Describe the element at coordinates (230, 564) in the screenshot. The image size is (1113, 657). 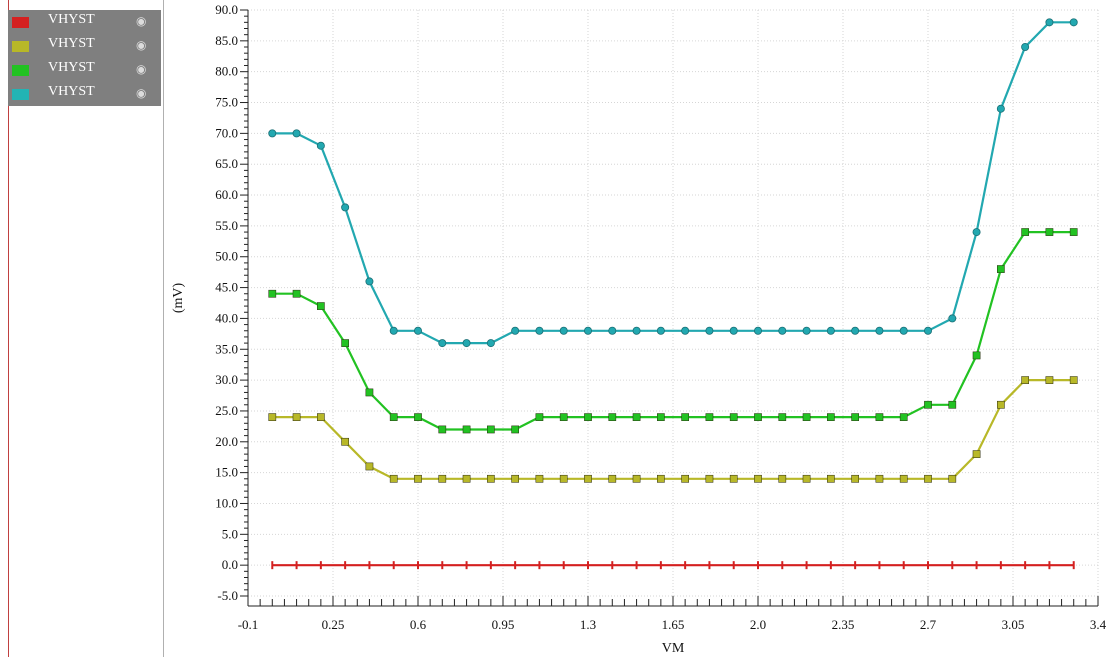
I see `y-tick-label: 0.0` at that location.